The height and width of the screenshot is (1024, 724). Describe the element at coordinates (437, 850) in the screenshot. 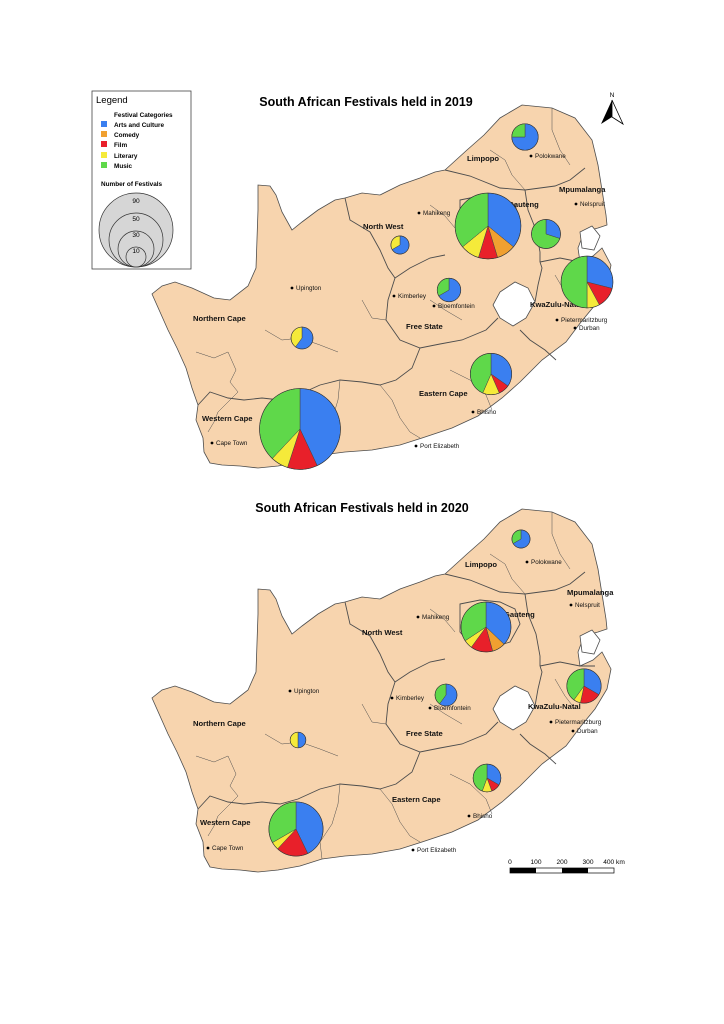

I see `svg-text: Port Elizabeth` at that location.